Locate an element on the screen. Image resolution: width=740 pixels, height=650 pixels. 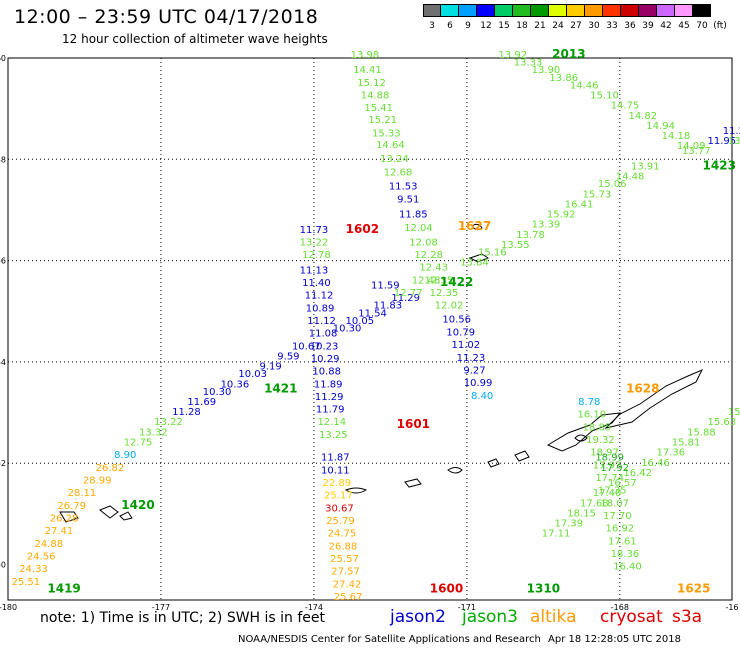
scale-label: 24 is located at coordinates (558, 26).